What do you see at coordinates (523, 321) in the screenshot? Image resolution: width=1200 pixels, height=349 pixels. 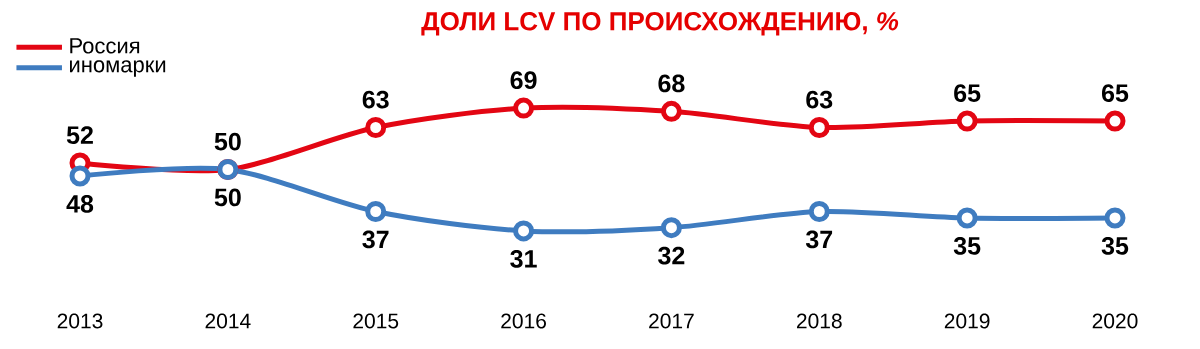 I see `x-tick-label: 2016` at bounding box center [523, 321].